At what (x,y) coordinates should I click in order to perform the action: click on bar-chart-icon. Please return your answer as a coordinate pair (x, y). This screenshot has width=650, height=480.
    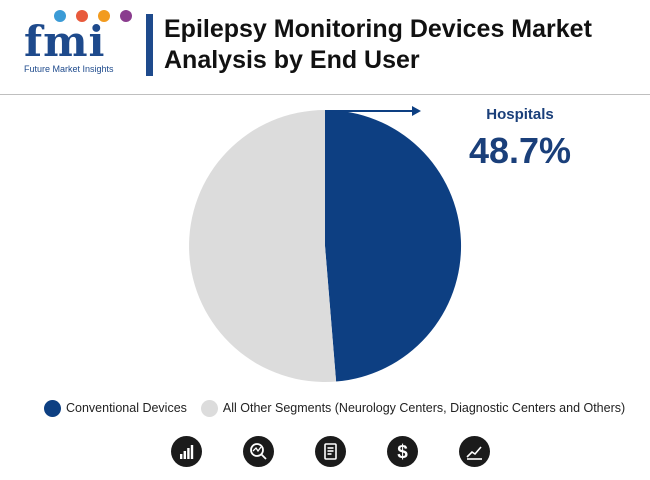
    Looking at the image, I should click on (186, 451).